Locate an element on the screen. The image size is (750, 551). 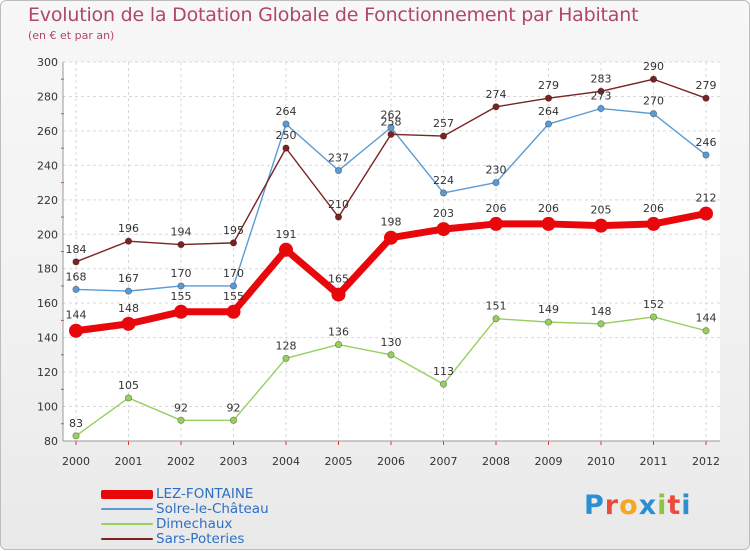
chart-subtitle: (en € et par an) is located at coordinates (71, 35).